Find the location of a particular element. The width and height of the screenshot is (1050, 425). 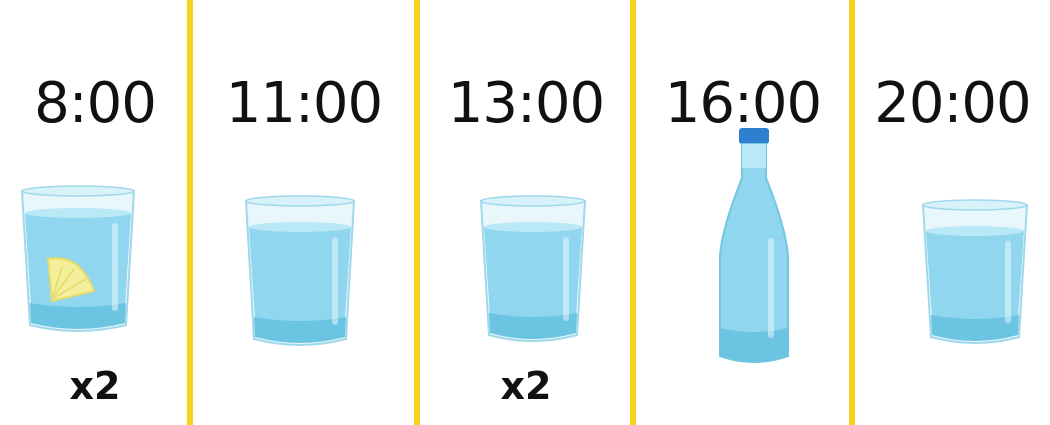

water-bottle-icon is located at coordinates (754, 245).